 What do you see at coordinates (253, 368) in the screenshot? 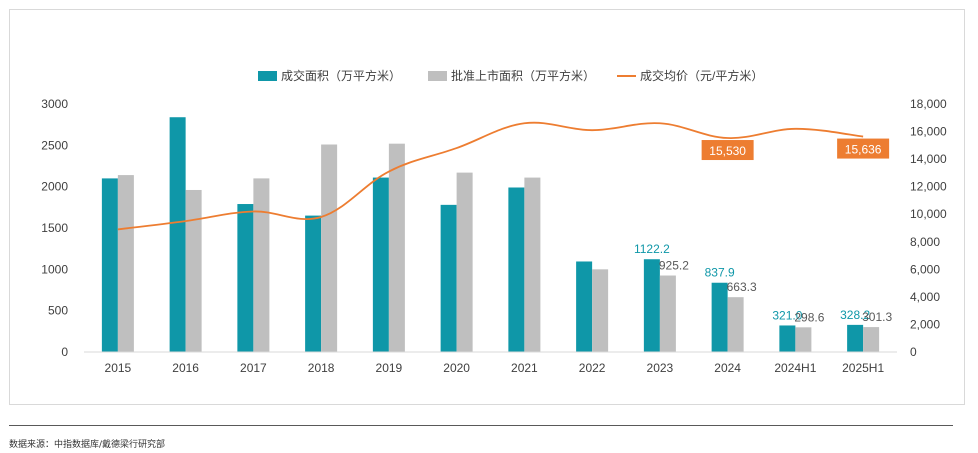
I see `x-tick-label: 2017` at bounding box center [253, 368].